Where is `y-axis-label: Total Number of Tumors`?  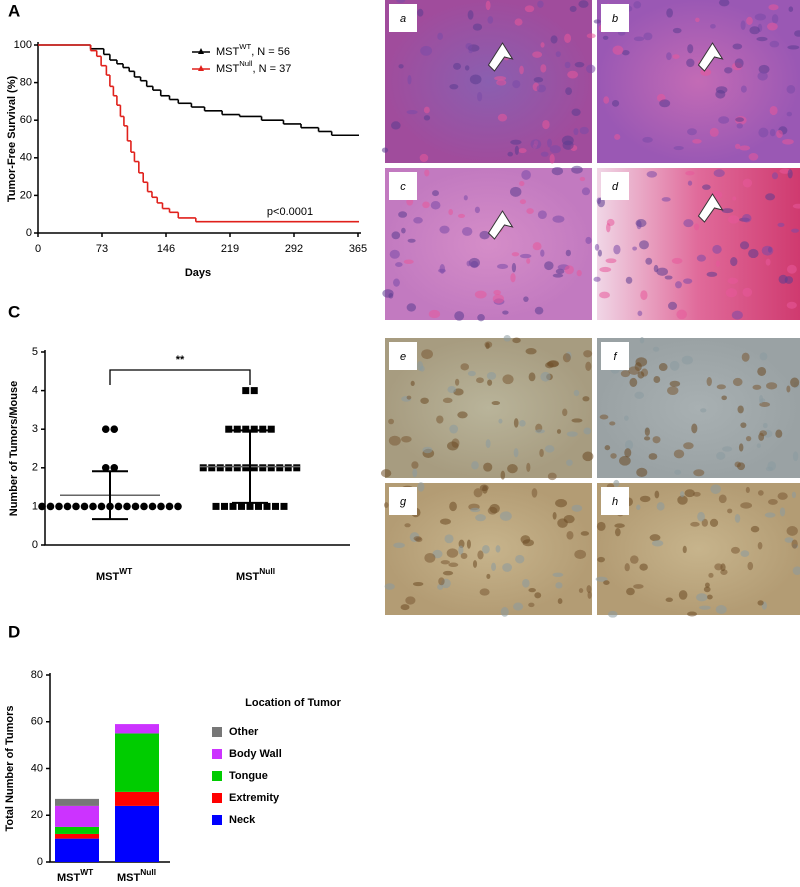 y-axis-label: Total Number of Tumors is located at coordinates (10, 768).